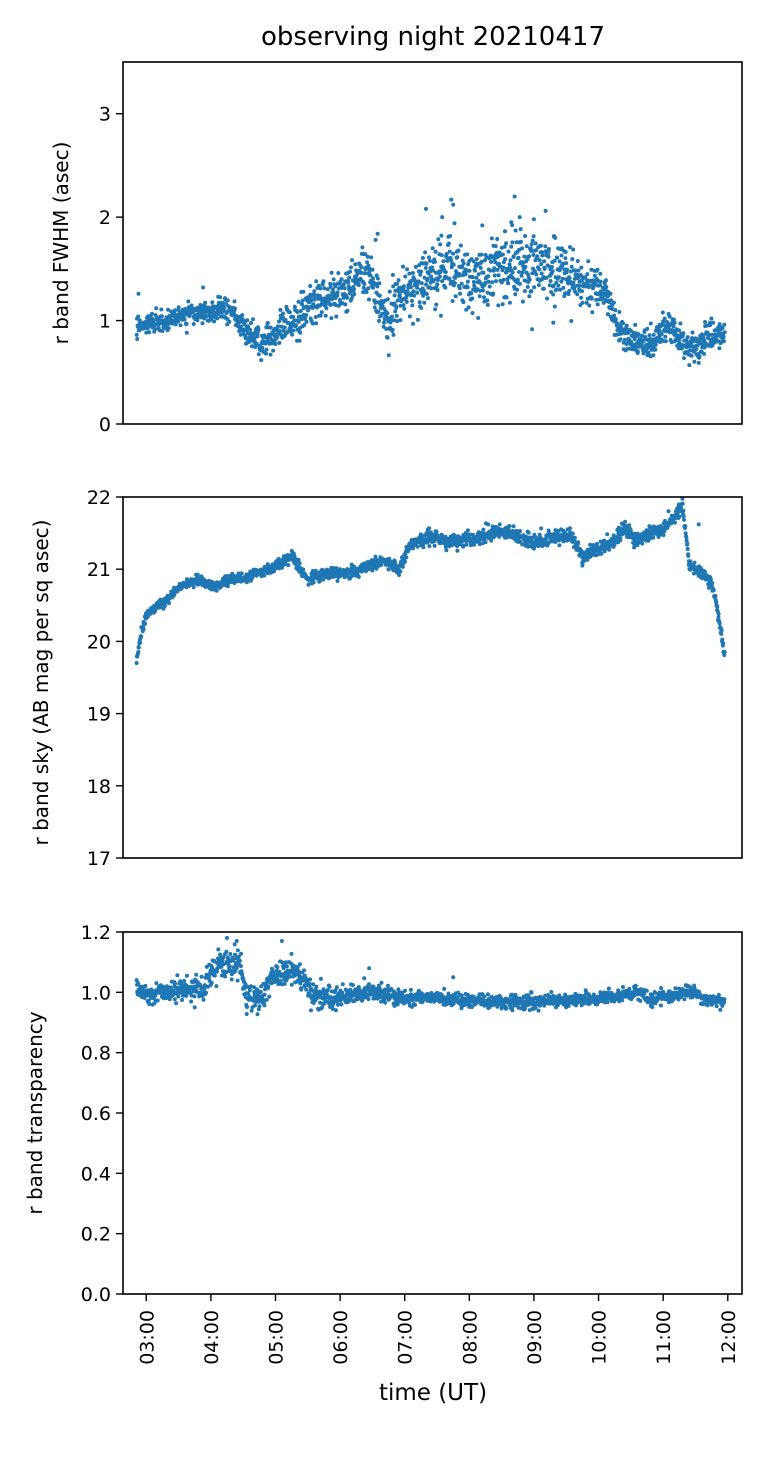 Image resolution: width=766 pixels, height=1458 pixels. Describe the element at coordinates (105, 218) in the screenshot. I see `y-tick-label: 2` at that location.